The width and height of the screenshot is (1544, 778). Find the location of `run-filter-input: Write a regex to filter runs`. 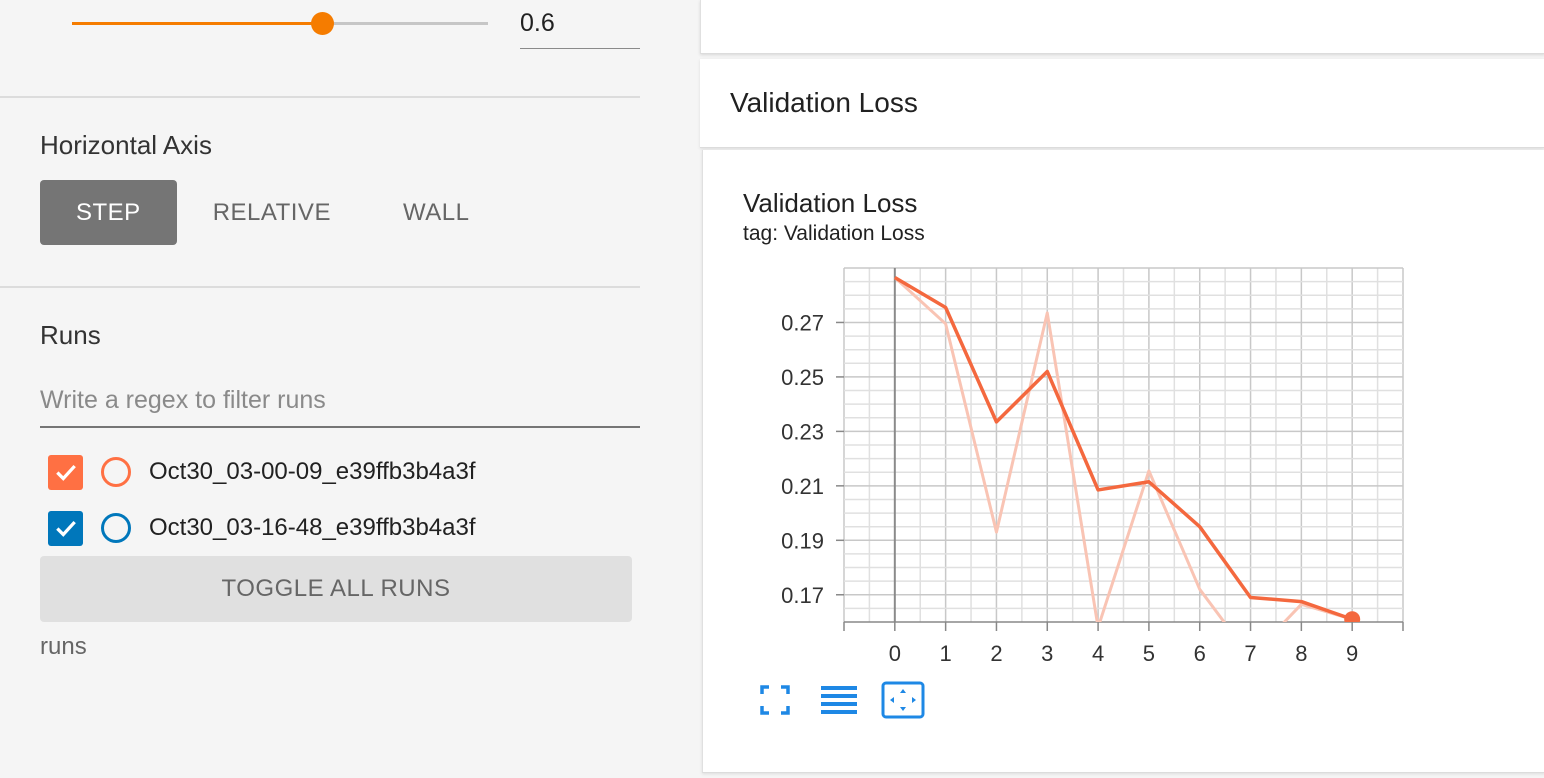

run-filter-input: Write a regex to filter runs is located at coordinates (340, 402).